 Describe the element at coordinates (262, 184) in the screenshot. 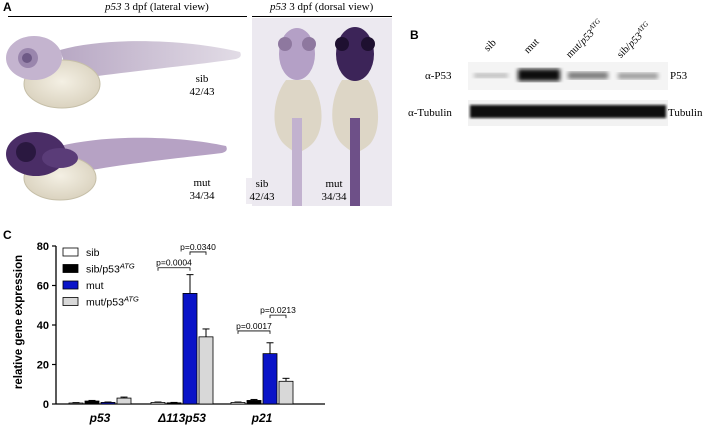

I see `sib-dorsal-genotype: sib` at that location.